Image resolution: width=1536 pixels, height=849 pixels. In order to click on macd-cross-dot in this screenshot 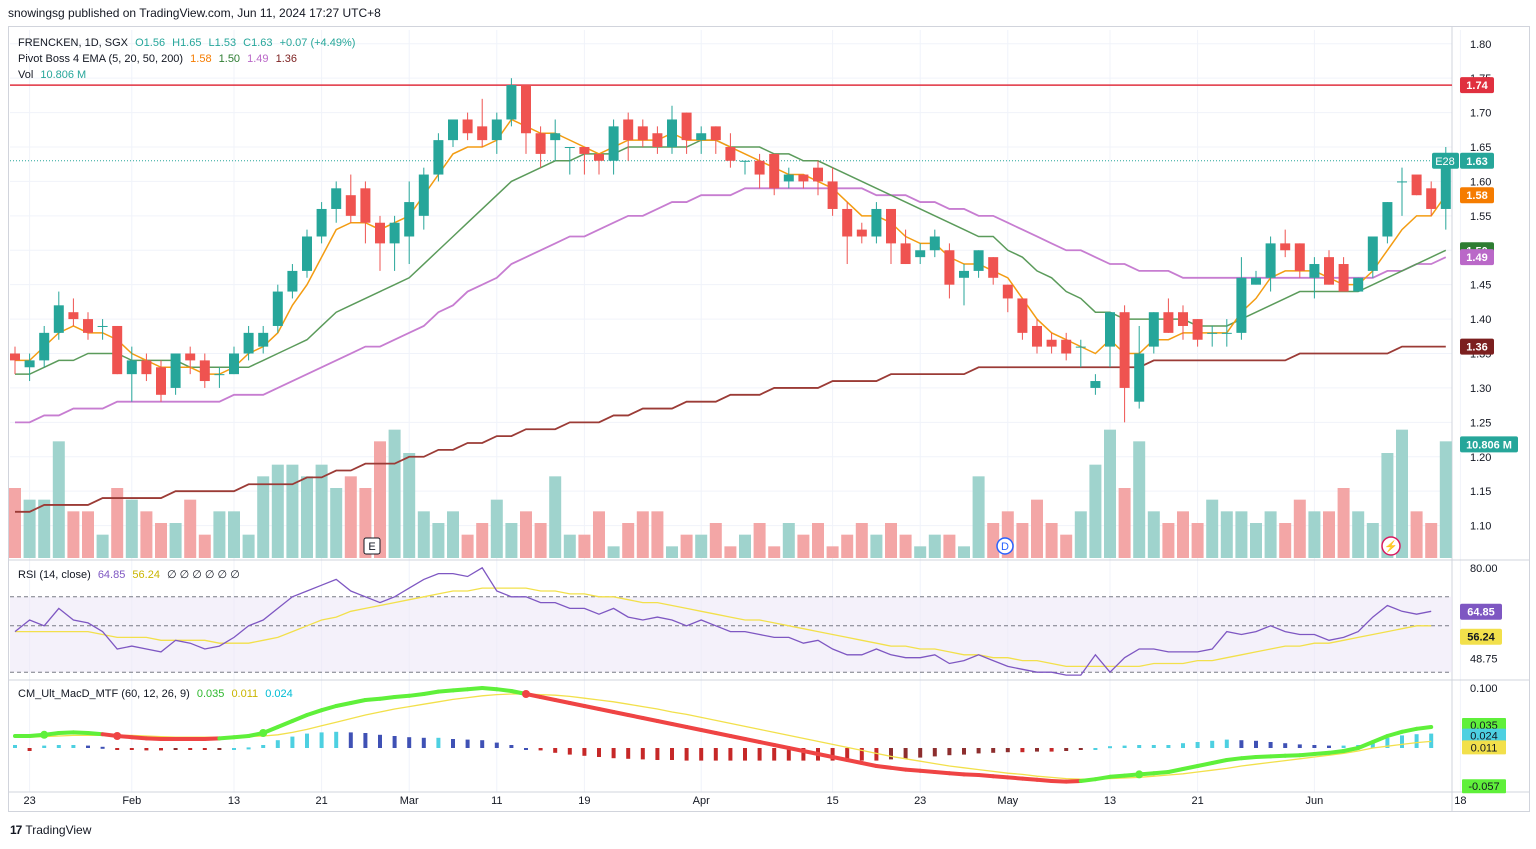, I will do `click(263, 733)`.